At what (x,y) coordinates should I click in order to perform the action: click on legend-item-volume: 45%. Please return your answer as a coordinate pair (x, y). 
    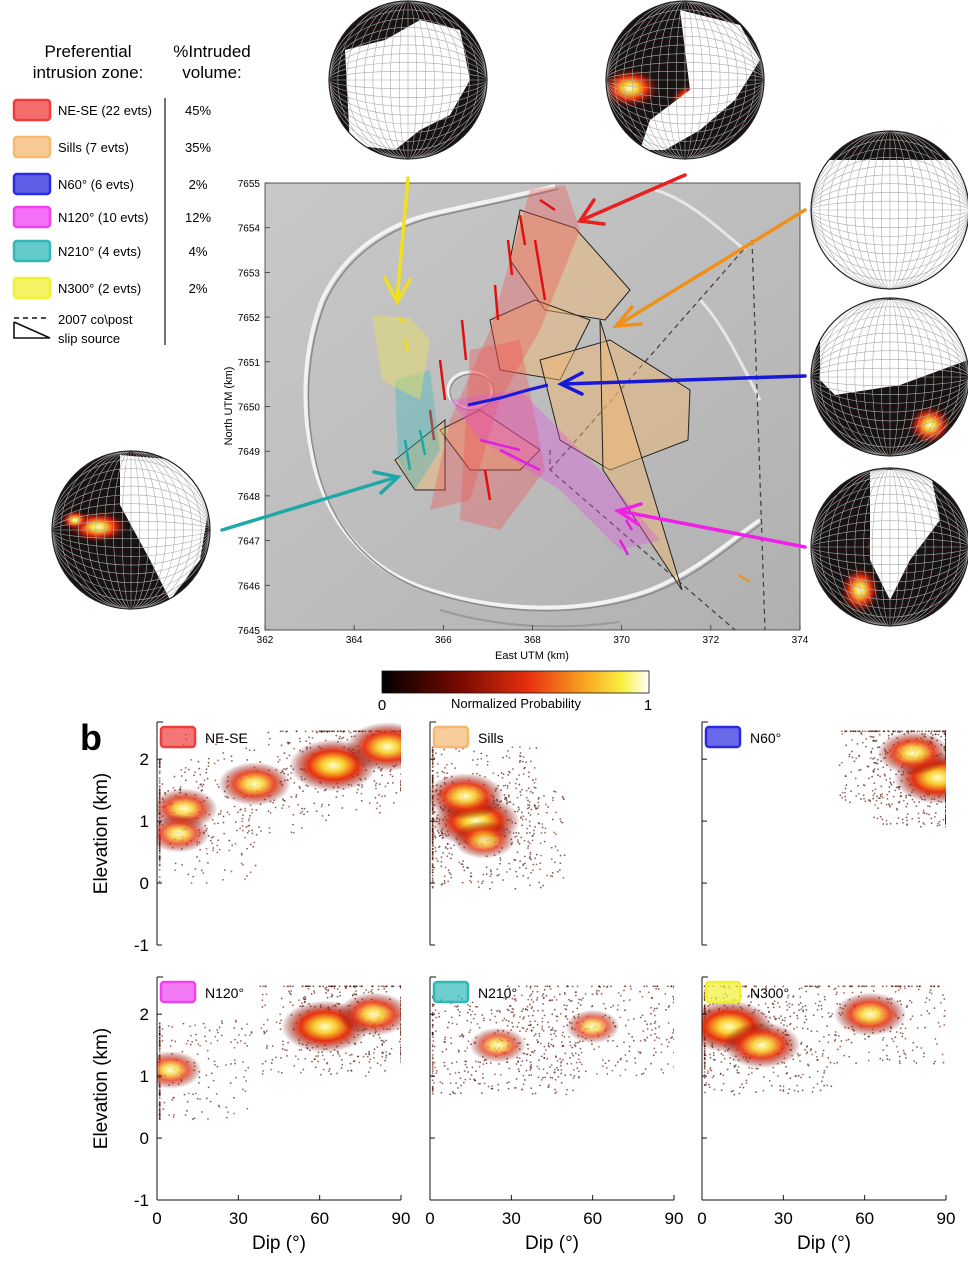
    Looking at the image, I should click on (198, 110).